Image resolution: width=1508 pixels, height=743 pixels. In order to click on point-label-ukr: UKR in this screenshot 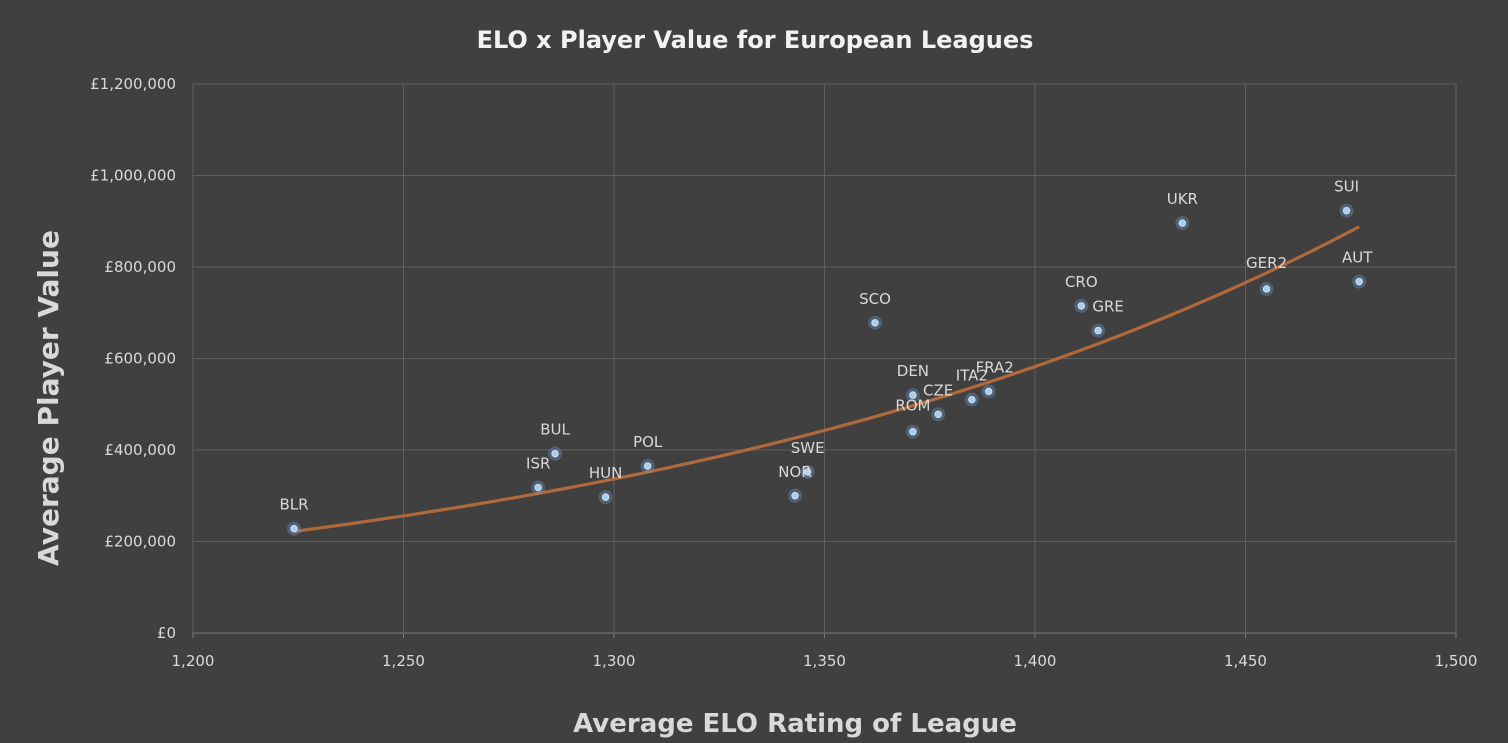, I will do `click(1182, 199)`.